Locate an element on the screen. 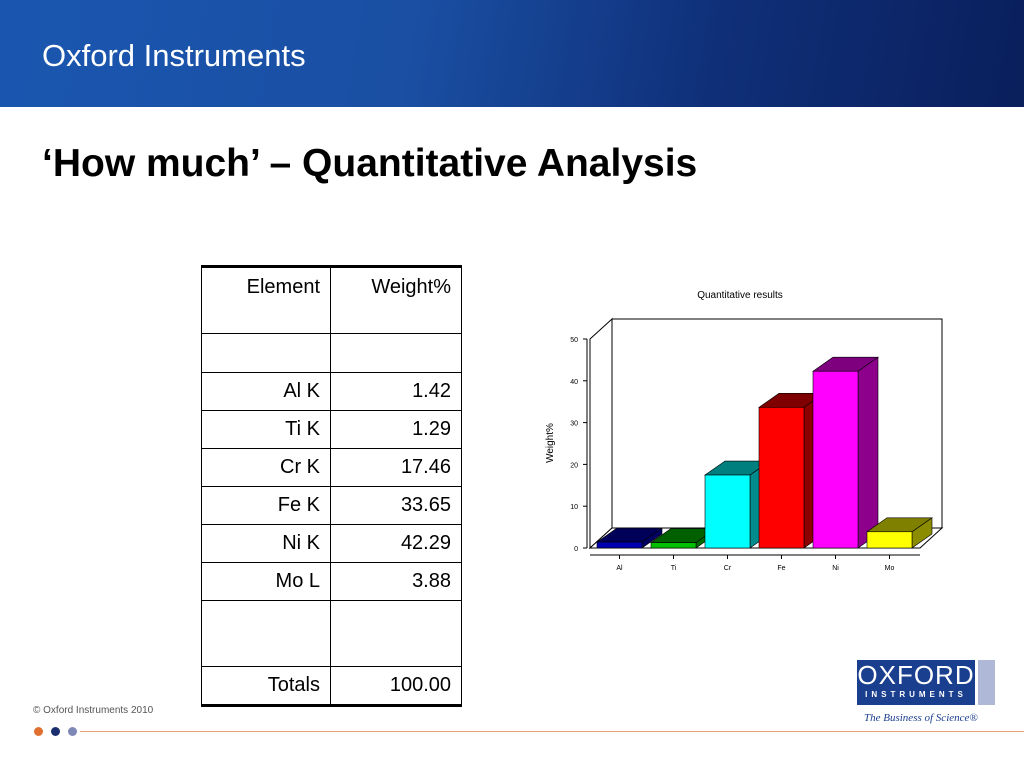 This screenshot has height=768, width=1024. y-tick-label: 50 is located at coordinates (574, 340).